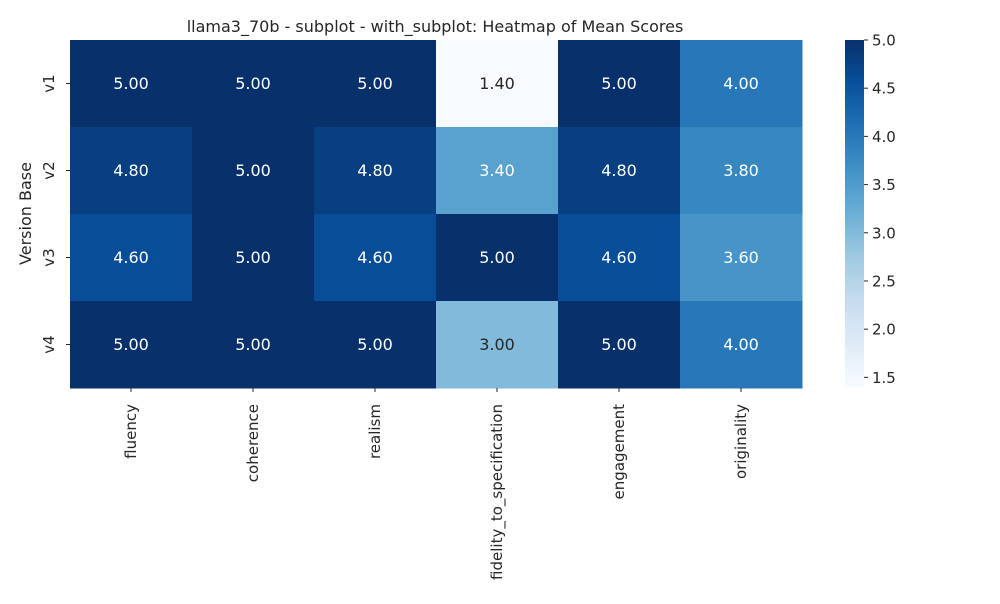  I want to click on x-tick-label: engagement, so click(619, 452).